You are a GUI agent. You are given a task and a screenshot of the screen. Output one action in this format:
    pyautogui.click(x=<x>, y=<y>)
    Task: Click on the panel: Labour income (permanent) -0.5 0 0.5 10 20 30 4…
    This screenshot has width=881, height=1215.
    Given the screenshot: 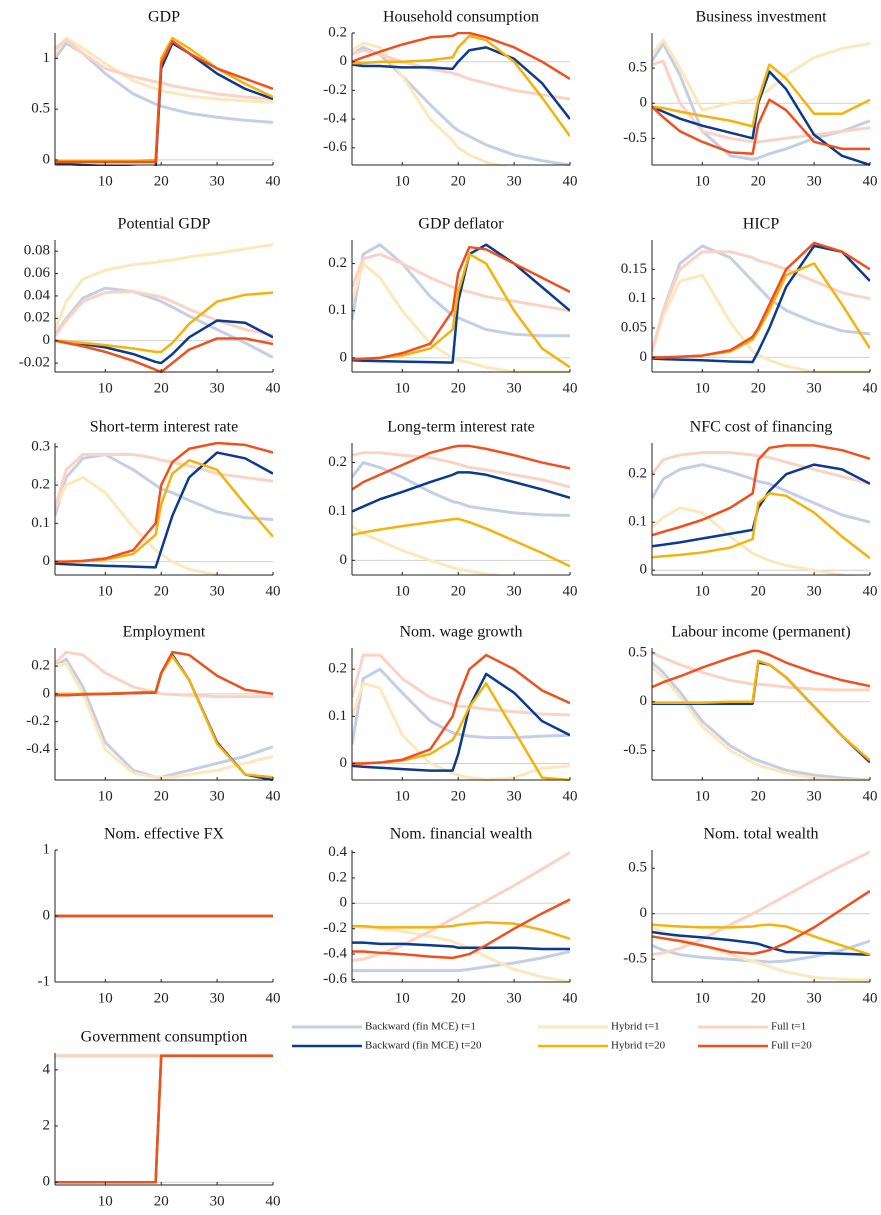 What is the action you would take?
    pyautogui.click(x=750, y=714)
    